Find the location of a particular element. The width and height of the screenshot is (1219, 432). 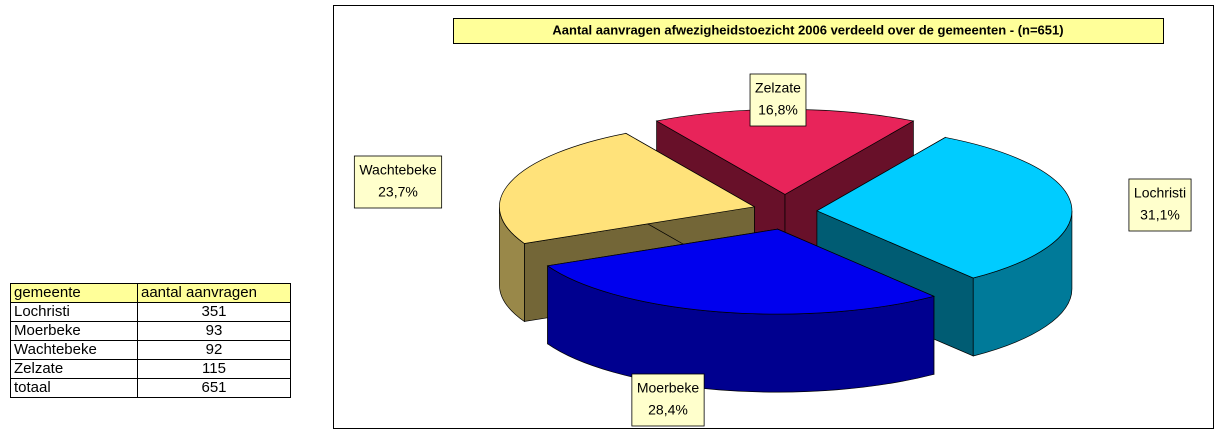

title-box is located at coordinates (808, 31).